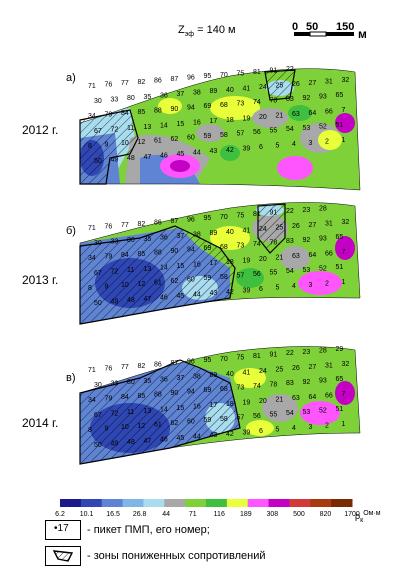 The height and width of the screenshot is (581, 407). What do you see at coordinates (181, 438) in the screenshot?
I see `picket-number: 45` at bounding box center [181, 438].